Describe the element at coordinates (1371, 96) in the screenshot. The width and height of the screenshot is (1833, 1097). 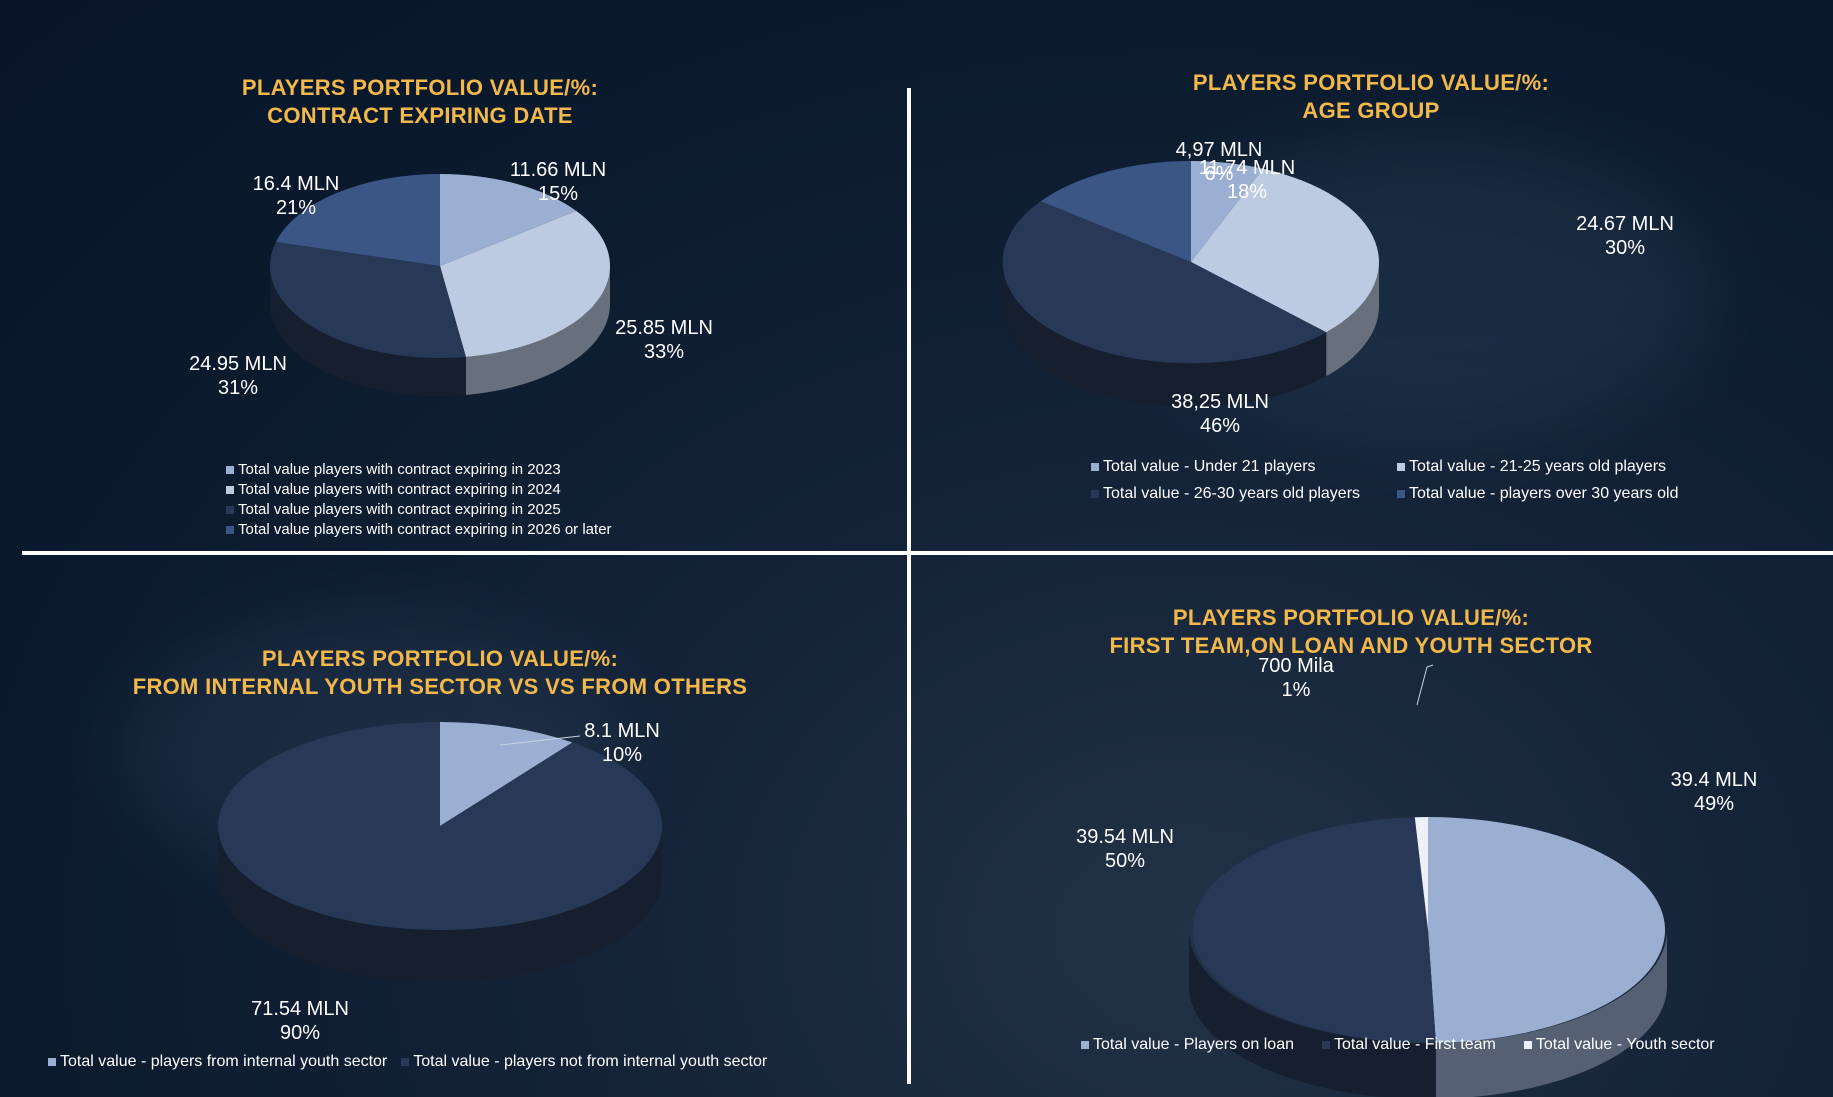
I see `chart-title: PLAYERS PORTFOLIO VALUE/%: AGE GROUP` at that location.